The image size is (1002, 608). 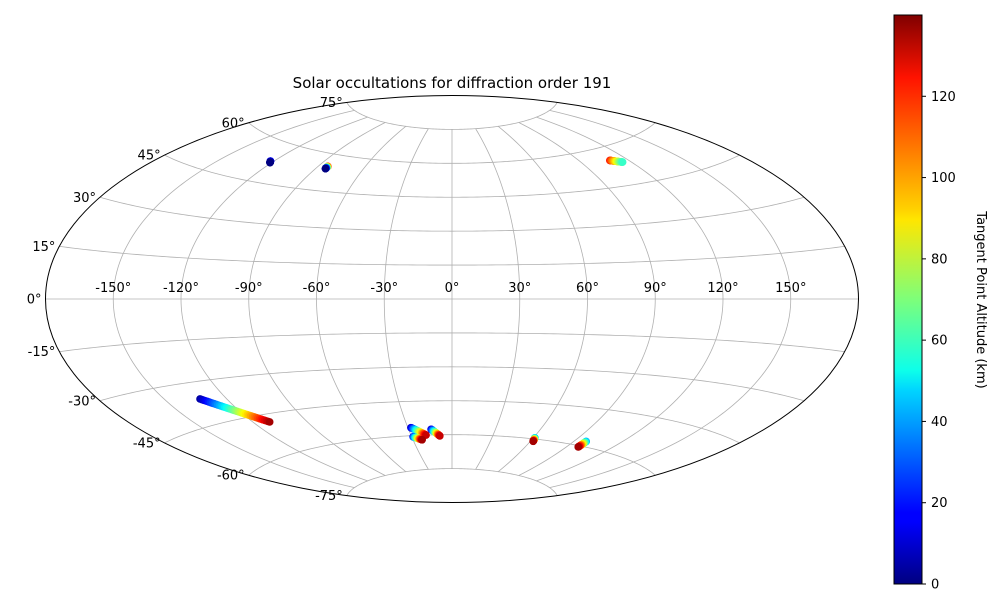 What do you see at coordinates (317, 288) in the screenshot?
I see `x-tick-label: -60°` at bounding box center [317, 288].